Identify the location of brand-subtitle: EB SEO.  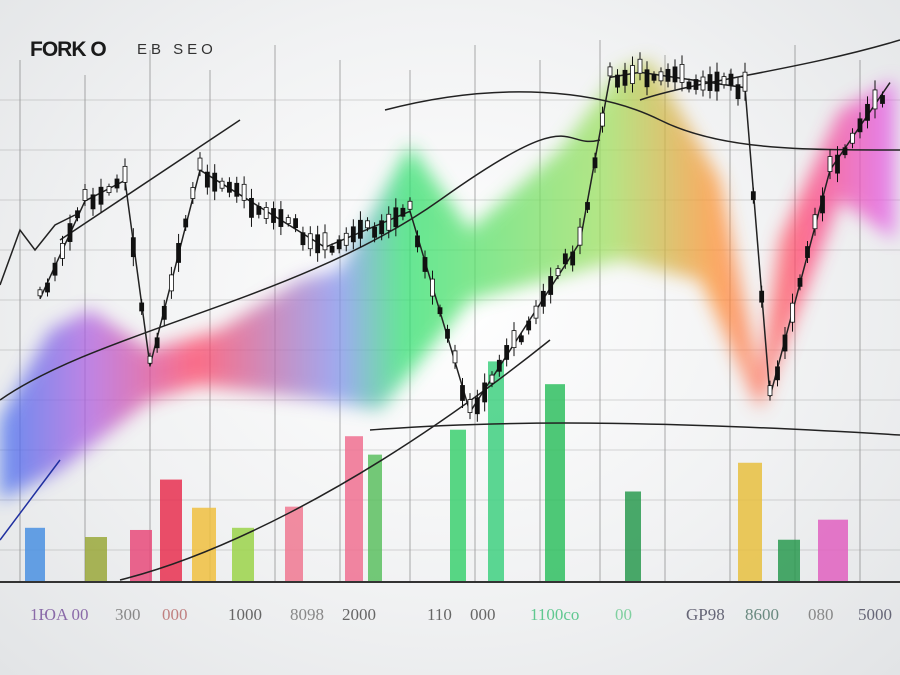
(177, 49).